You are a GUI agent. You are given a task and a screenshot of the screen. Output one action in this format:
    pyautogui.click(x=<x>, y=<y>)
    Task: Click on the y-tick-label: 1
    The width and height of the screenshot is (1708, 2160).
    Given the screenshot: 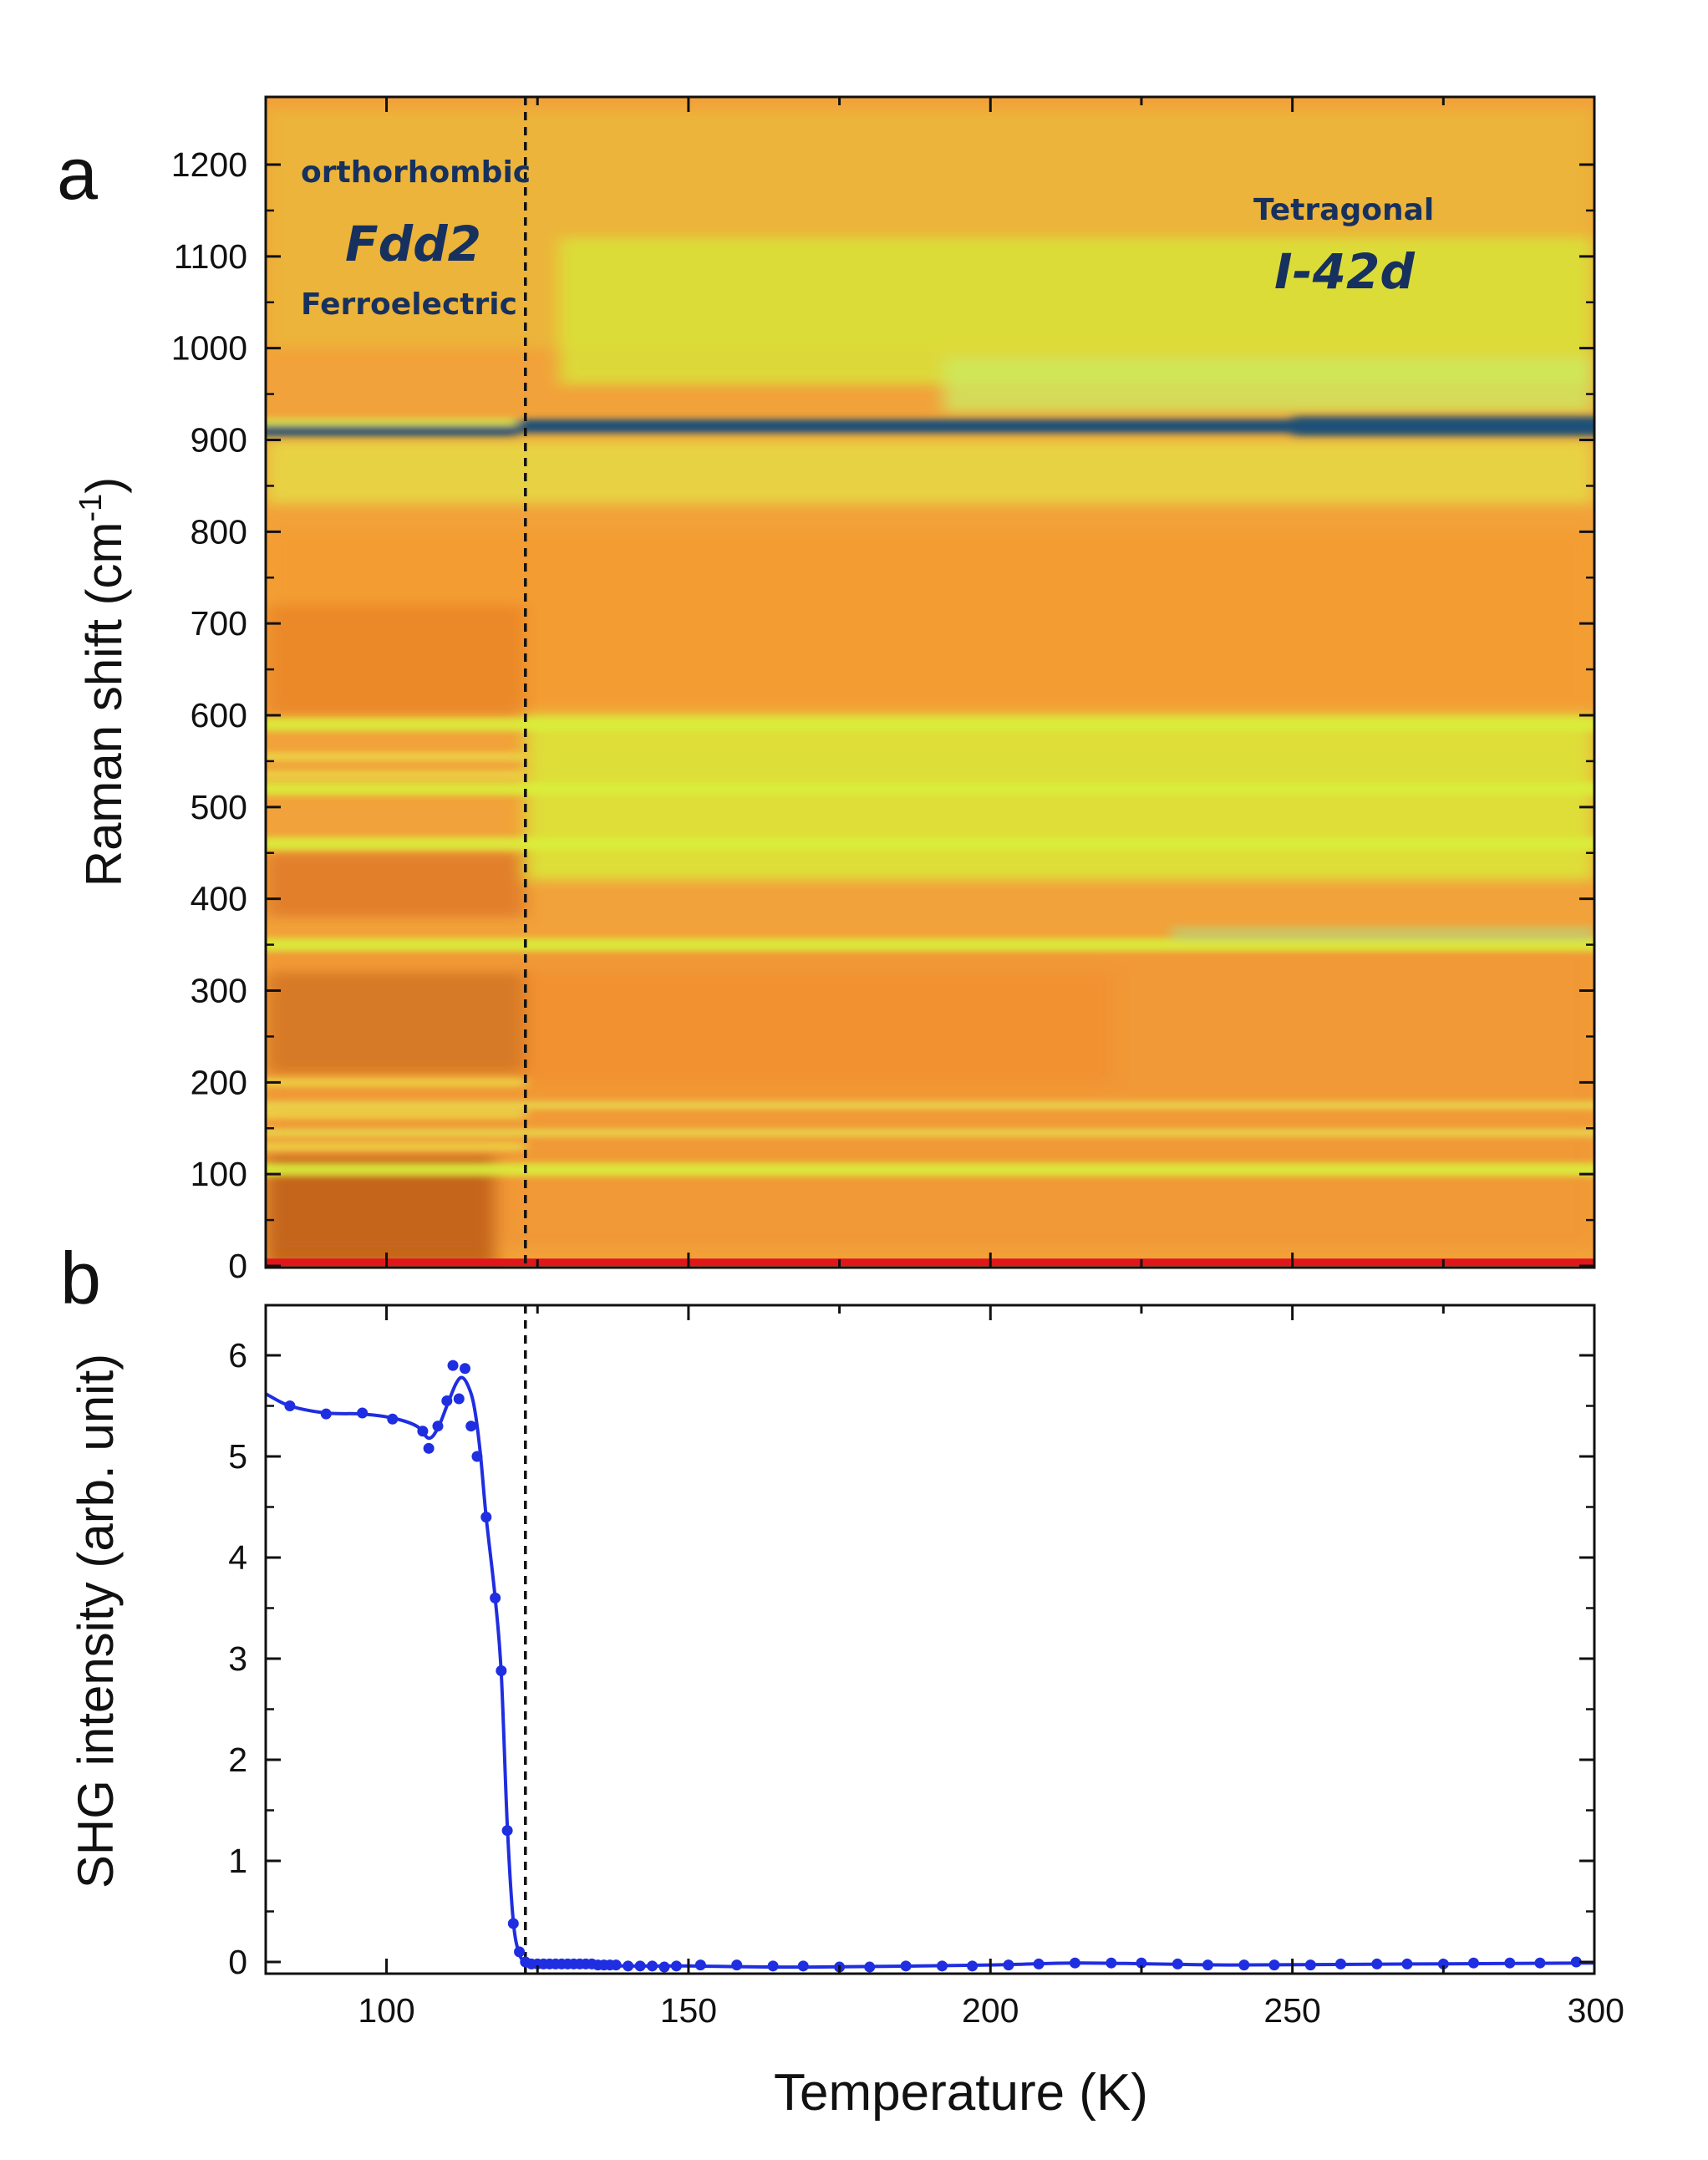 What is the action you would take?
    pyautogui.click(x=237, y=1861)
    